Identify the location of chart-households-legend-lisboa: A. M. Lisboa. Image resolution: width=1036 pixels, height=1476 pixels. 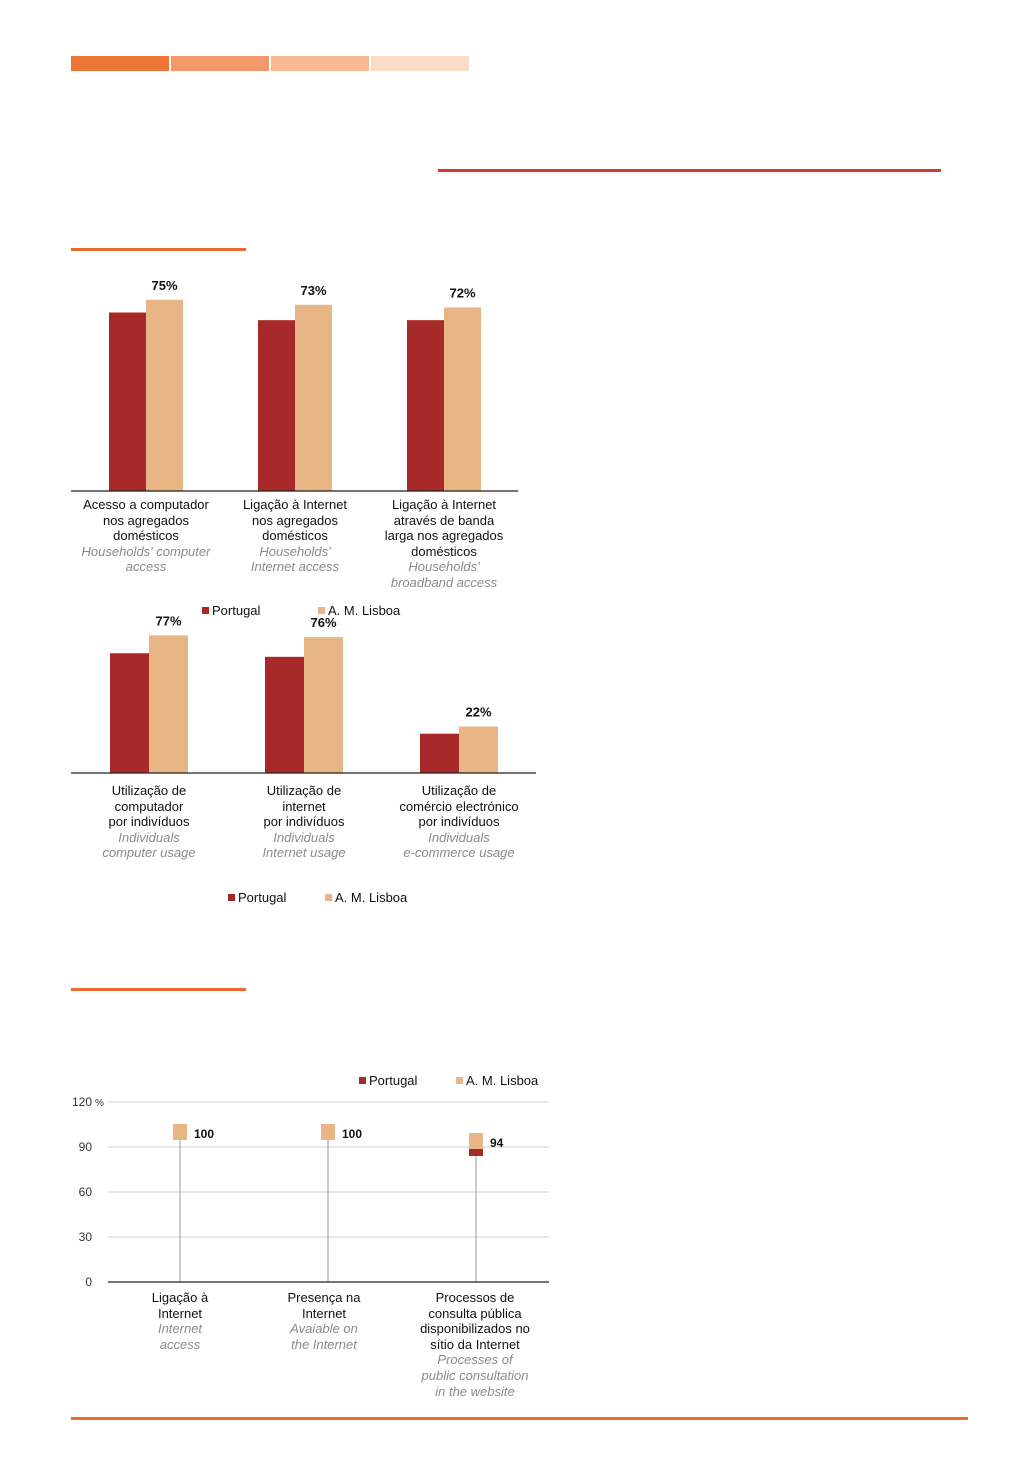
(359, 610).